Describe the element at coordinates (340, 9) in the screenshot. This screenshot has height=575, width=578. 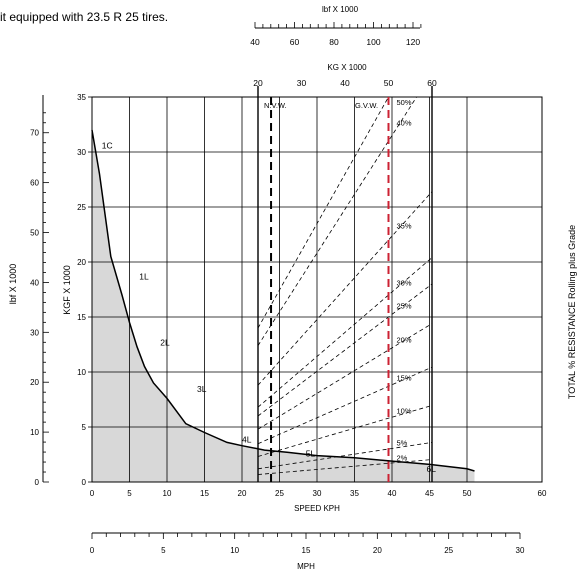
I see `lbf-top-title: lbf X 1000` at that location.